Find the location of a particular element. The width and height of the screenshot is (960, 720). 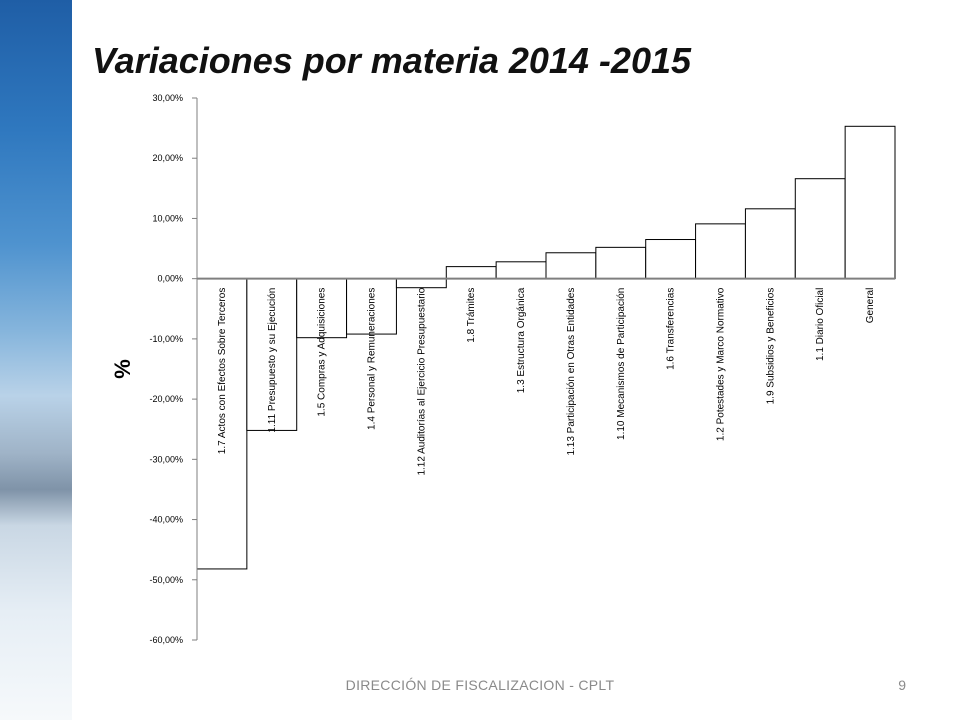

category-label: 1.1 Diario Oficial is located at coordinates (820, 324).